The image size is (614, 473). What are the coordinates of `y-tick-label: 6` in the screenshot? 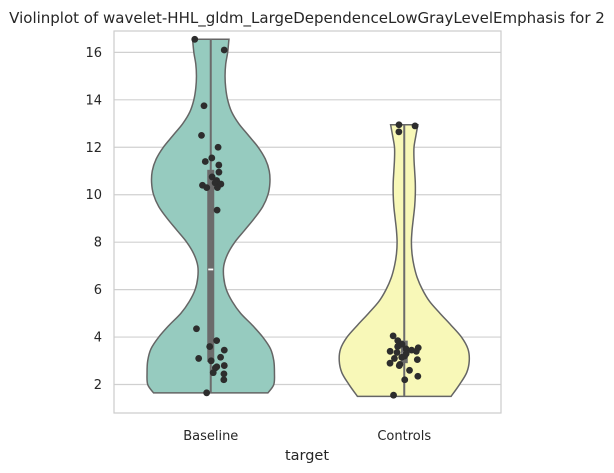 It's located at (98, 290).